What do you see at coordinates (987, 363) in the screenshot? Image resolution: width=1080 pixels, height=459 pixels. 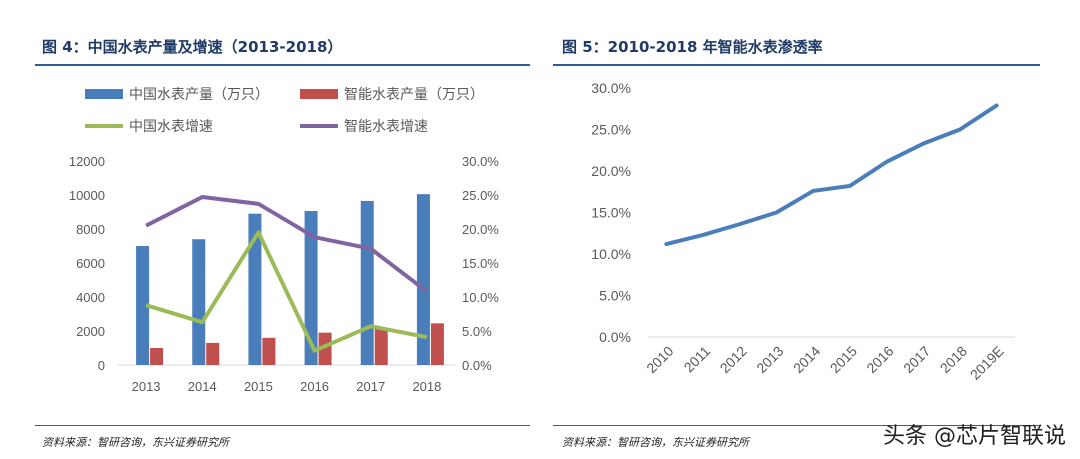 I see `x-tick-label: 2019E` at bounding box center [987, 363].